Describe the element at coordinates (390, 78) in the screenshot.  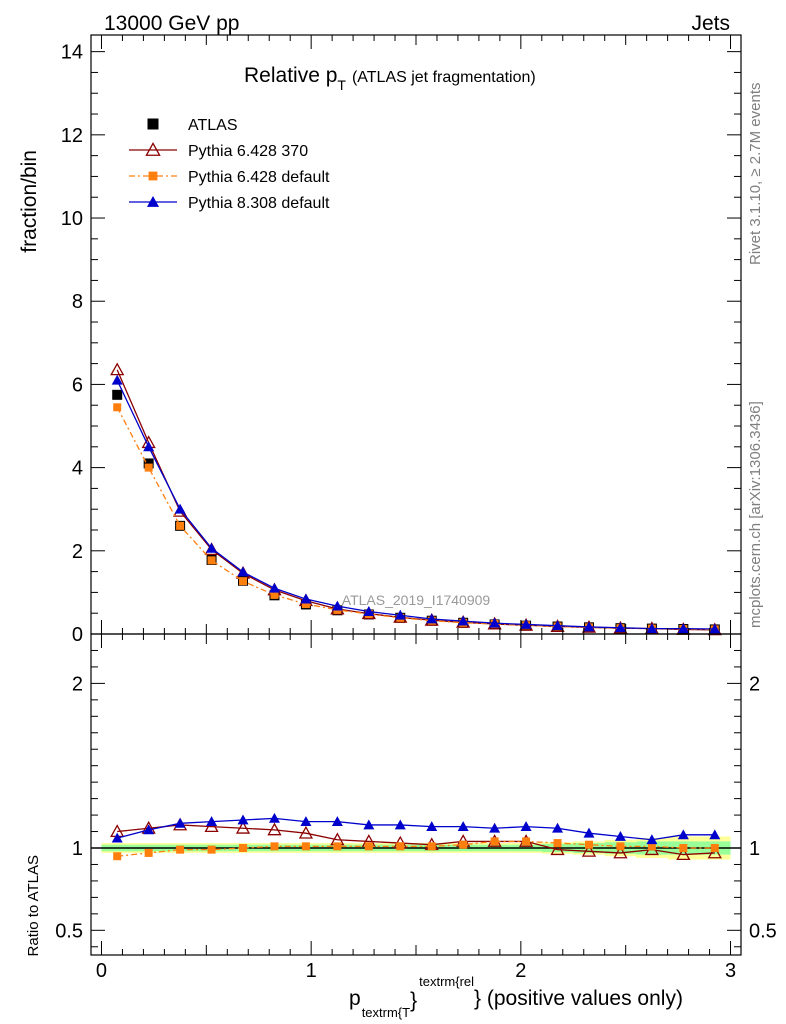
I see `chart-title: Relative pT (ATLAS jet fragmentation)` at that location.